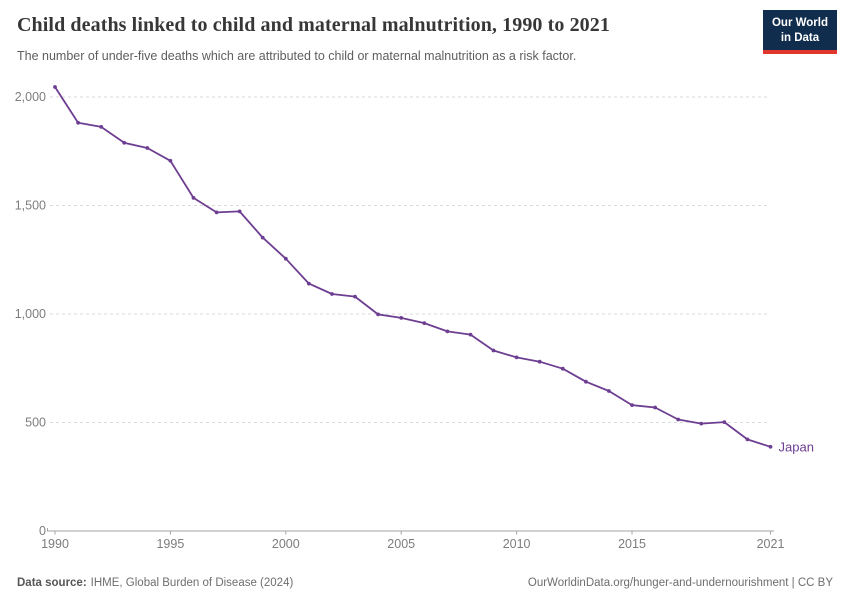  I want to click on x-tick-label: 2000, so click(286, 544).